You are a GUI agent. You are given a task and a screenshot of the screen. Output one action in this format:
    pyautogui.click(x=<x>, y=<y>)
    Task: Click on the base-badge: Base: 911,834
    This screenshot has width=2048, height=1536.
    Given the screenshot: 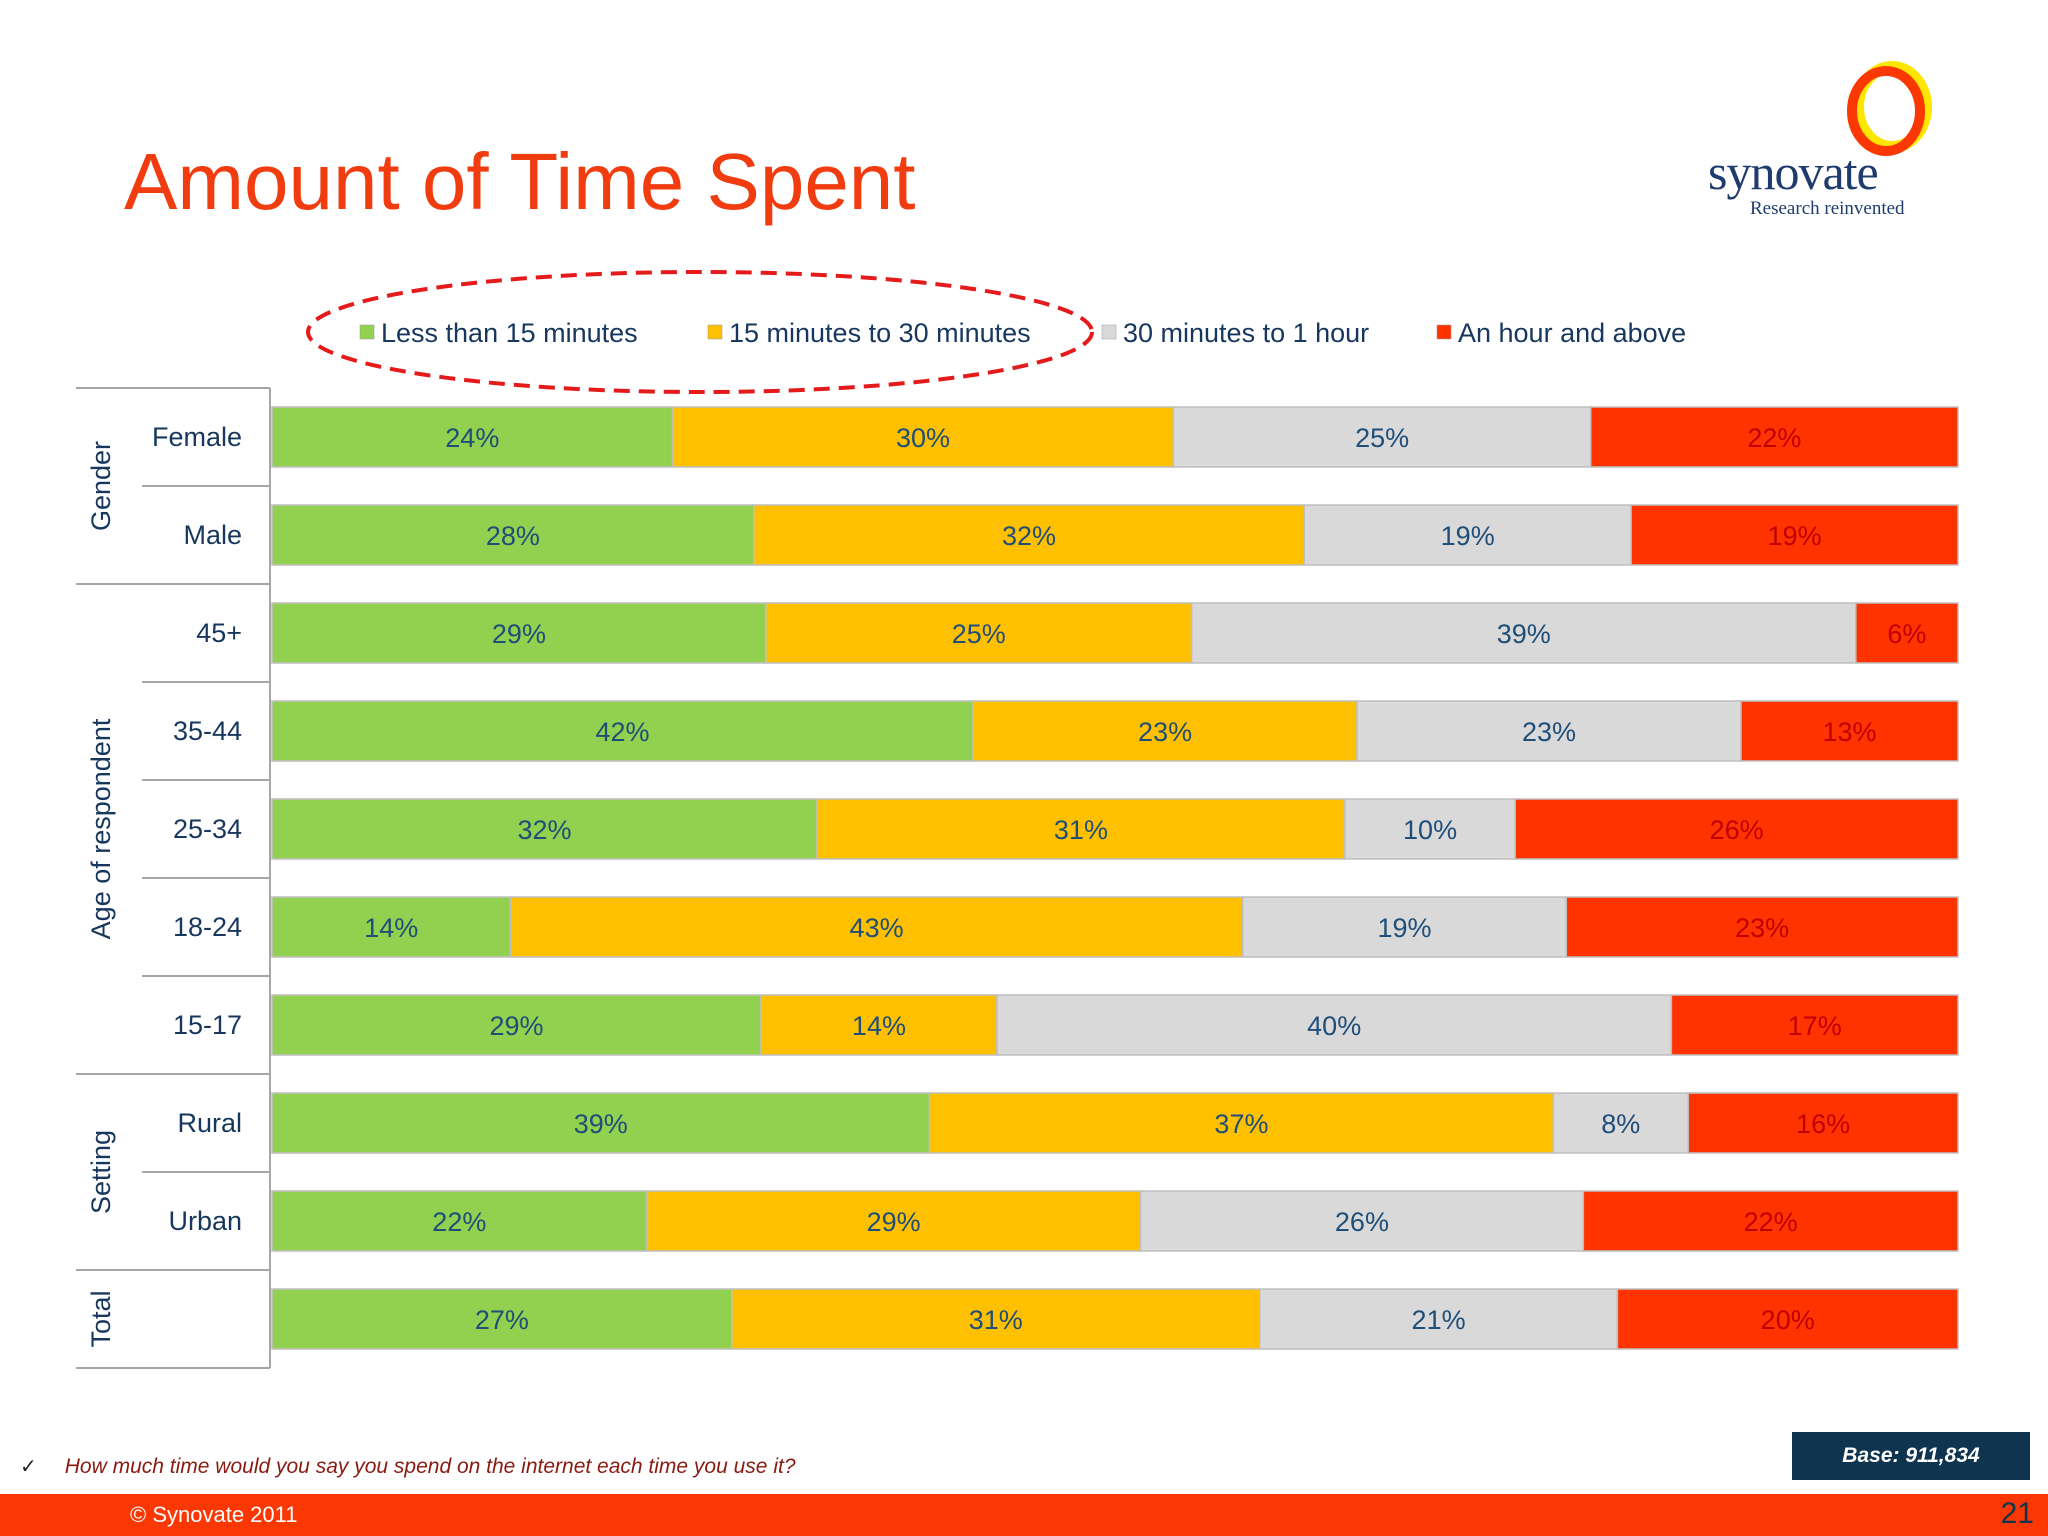 What is the action you would take?
    pyautogui.click(x=1911, y=1456)
    